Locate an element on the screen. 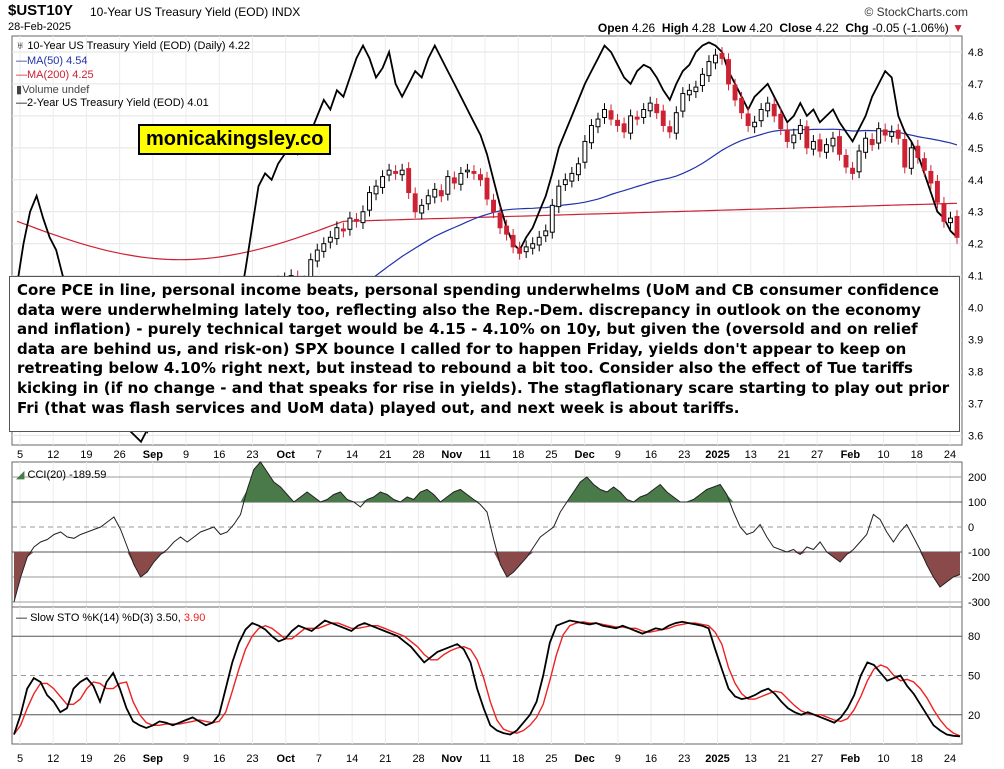 Image resolution: width=1004 pixels, height=769 pixels. x-tick-label: 13 is located at coordinates (751, 455).